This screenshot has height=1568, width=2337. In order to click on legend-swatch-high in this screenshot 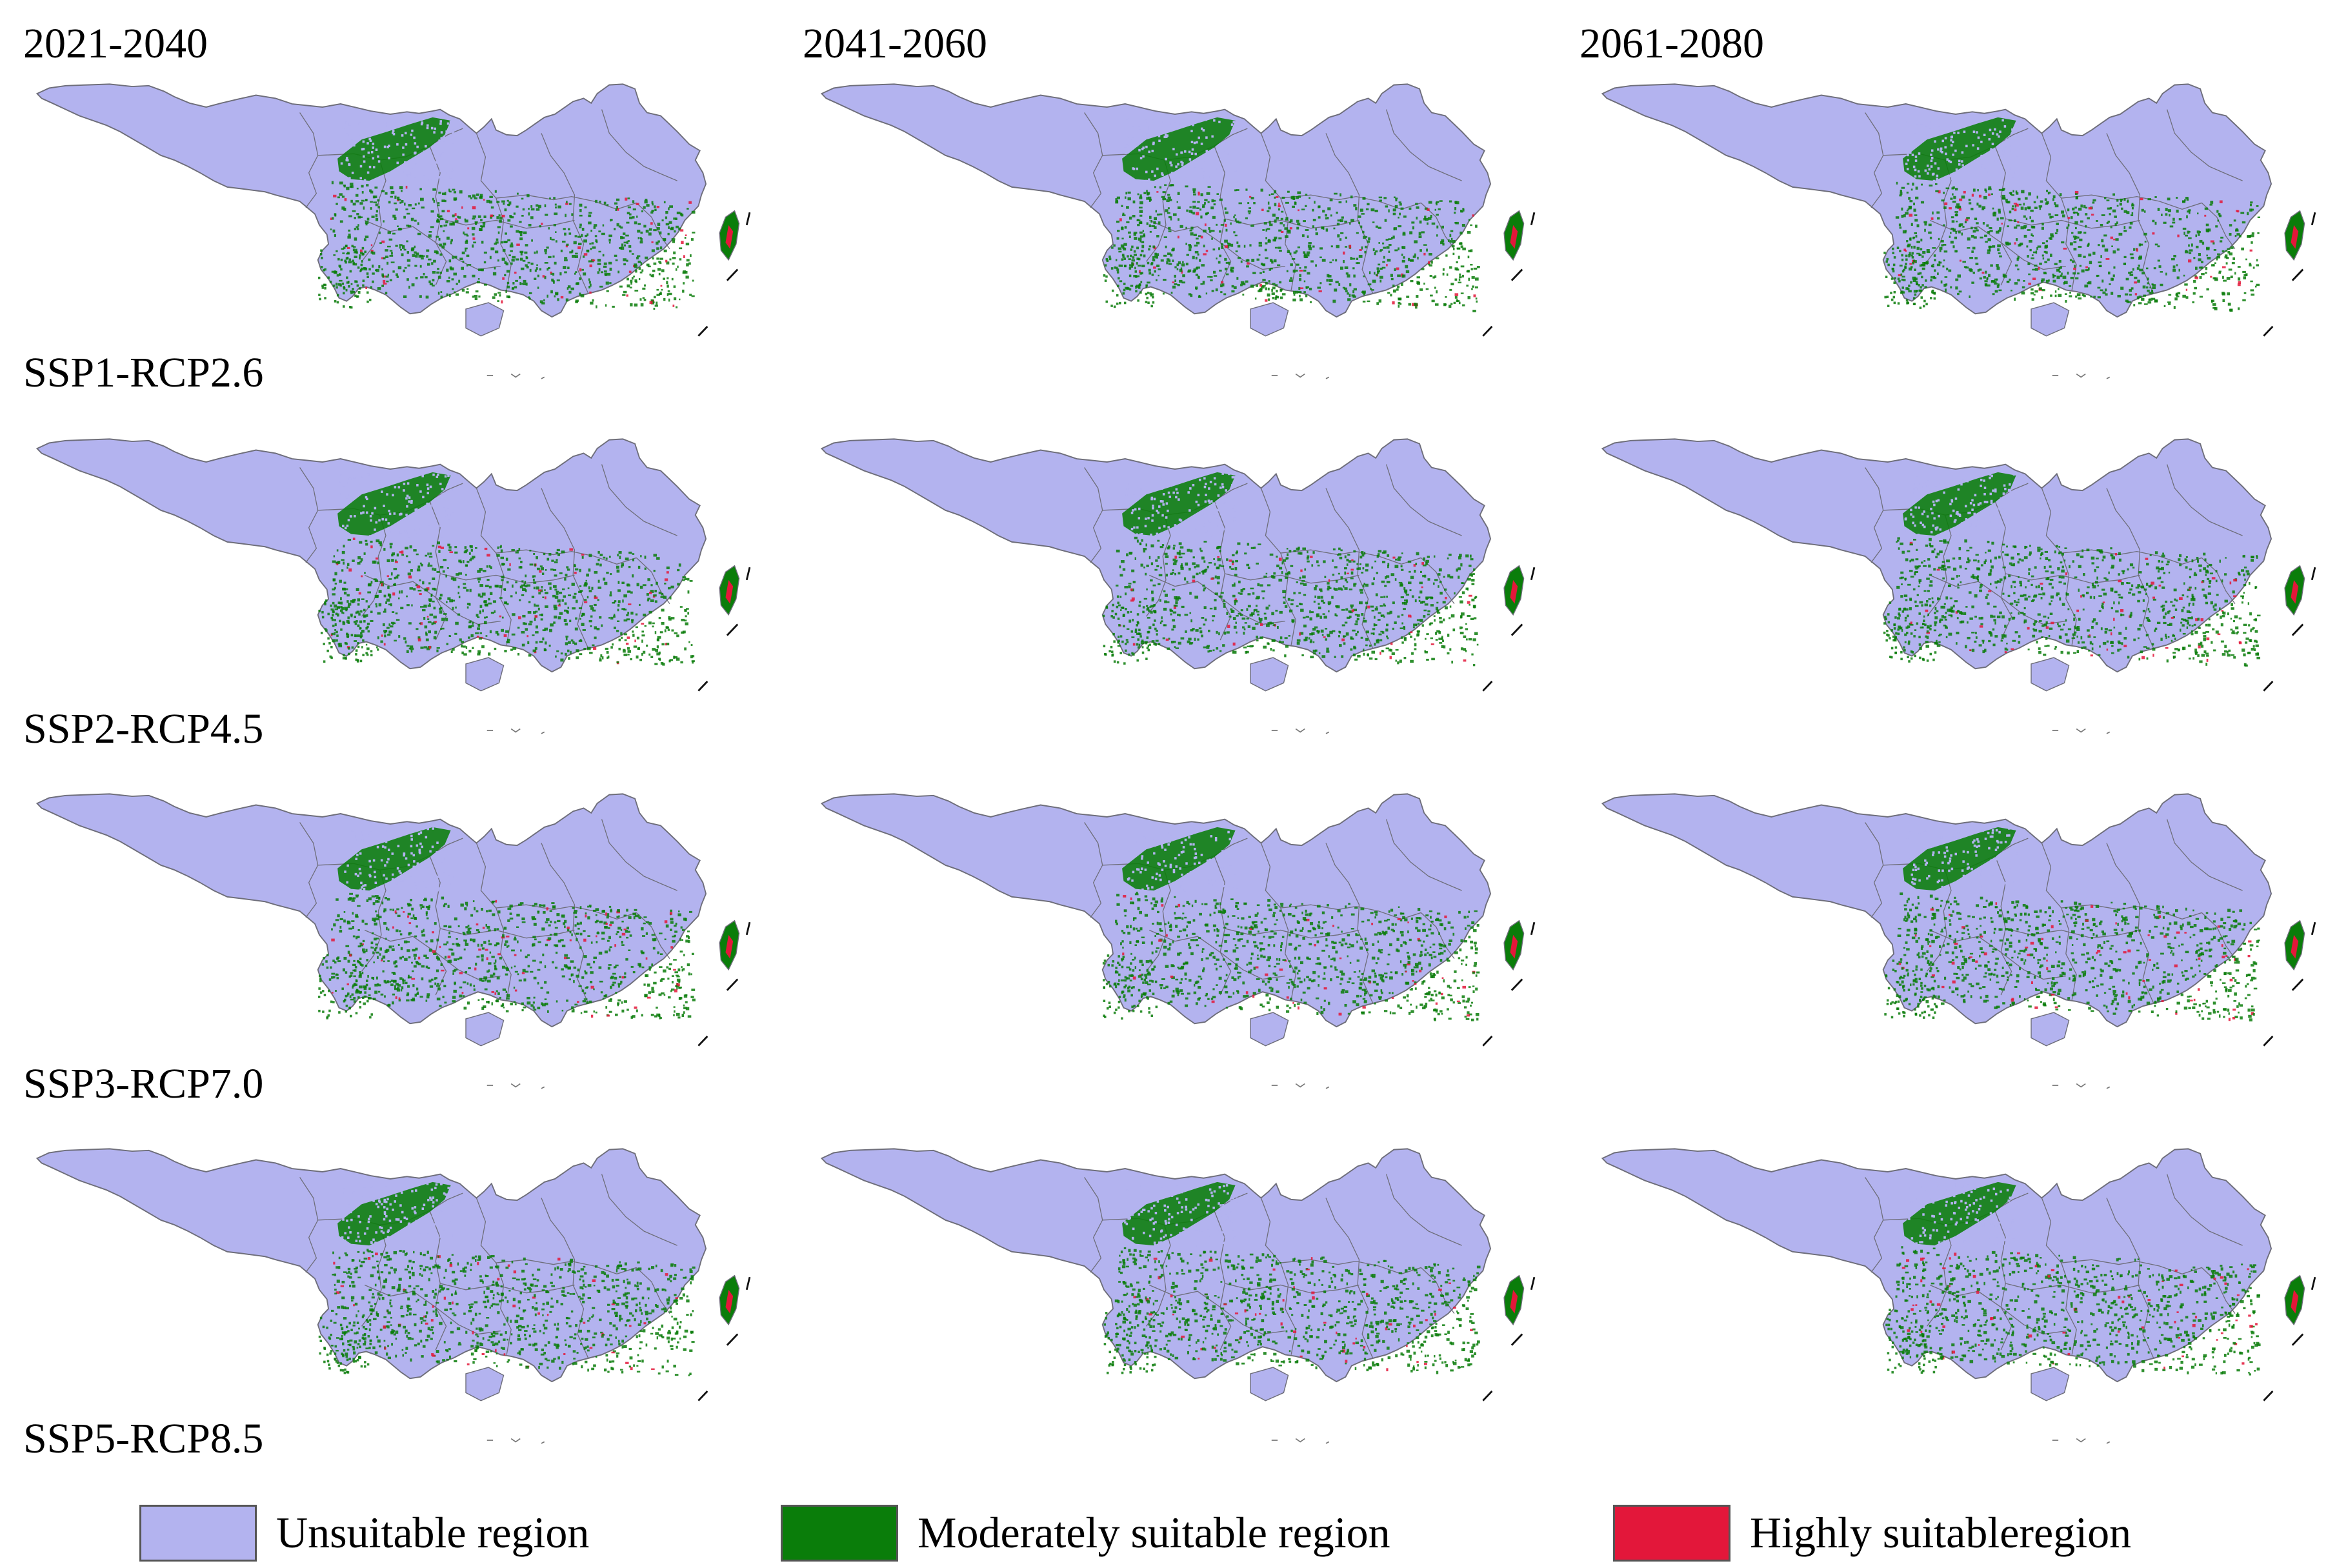, I will do `click(1671, 1533)`.